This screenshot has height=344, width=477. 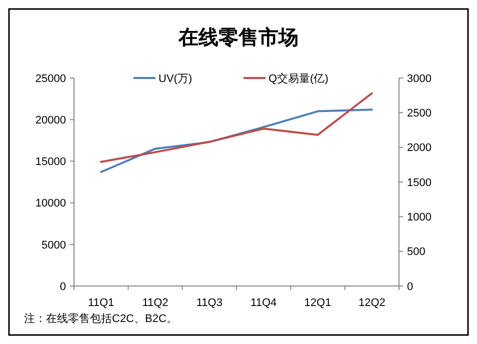 What do you see at coordinates (209, 303) in the screenshot?
I see `x-tick-label: 11Q3` at bounding box center [209, 303].